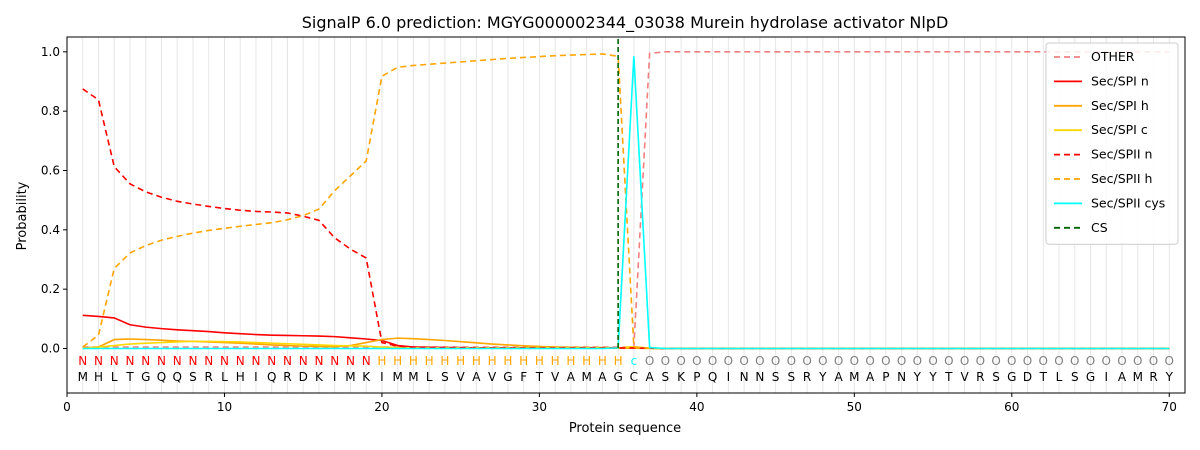  I want to click on y-tick-label: 0.2, so click(50, 289).